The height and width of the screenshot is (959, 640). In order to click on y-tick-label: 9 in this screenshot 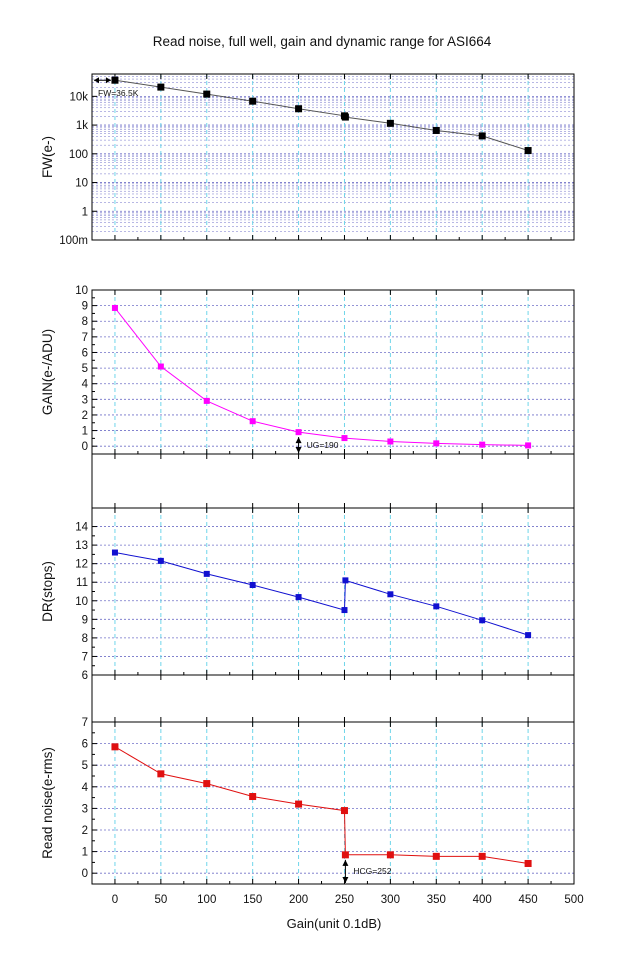, I will do `click(85, 620)`.